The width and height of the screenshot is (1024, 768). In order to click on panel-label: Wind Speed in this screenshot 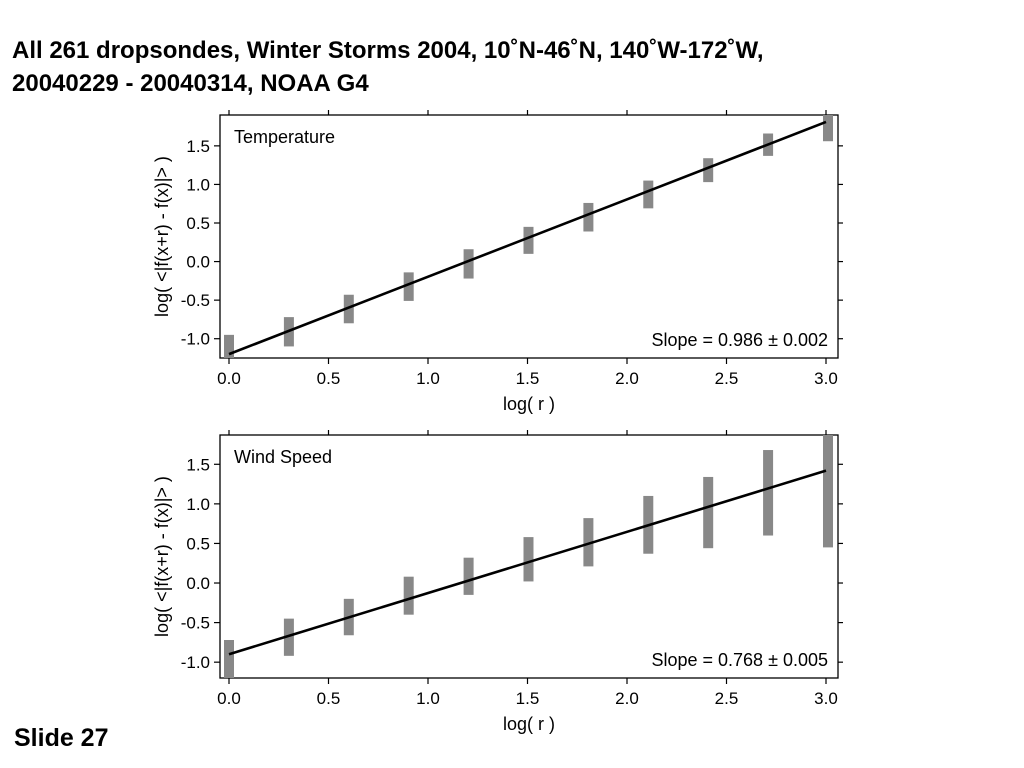, I will do `click(283, 457)`.